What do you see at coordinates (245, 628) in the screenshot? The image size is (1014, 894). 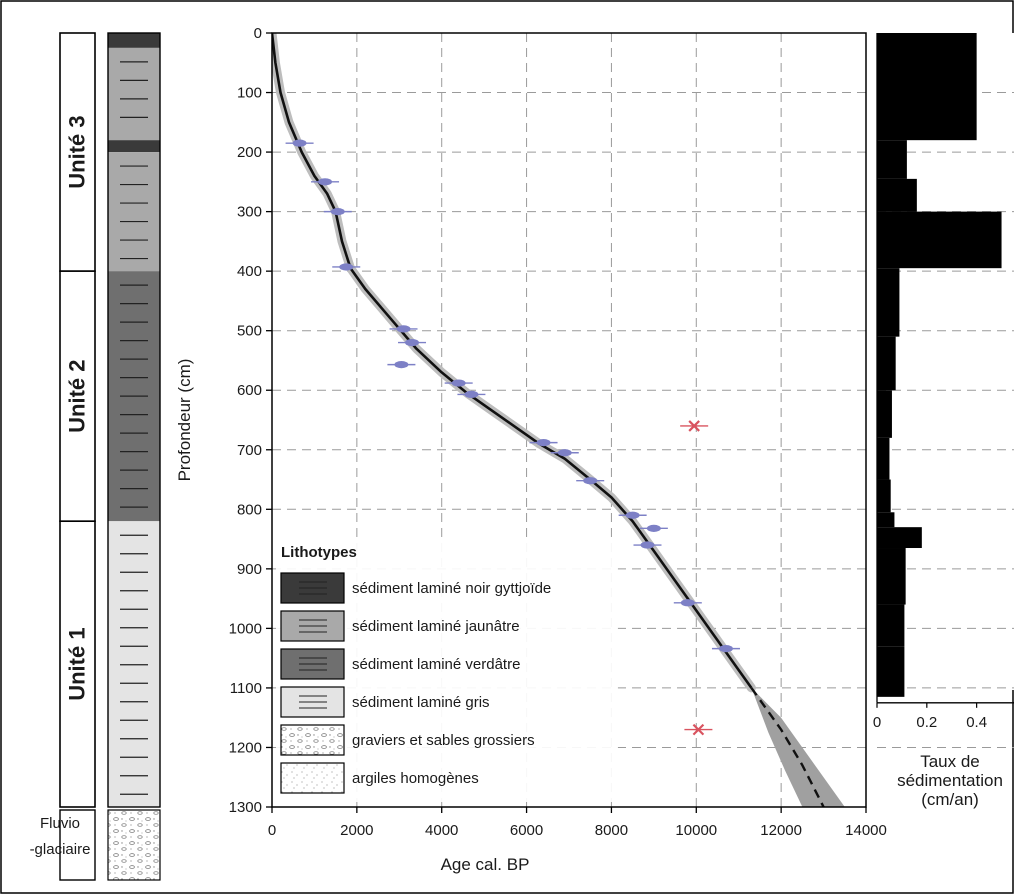 I see `y-tick-label: 1000` at bounding box center [245, 628].